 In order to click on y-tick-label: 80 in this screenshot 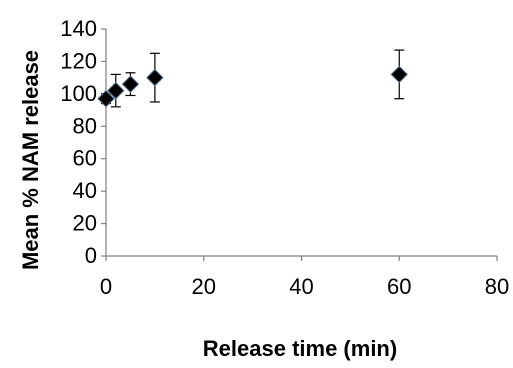, I will do `click(85, 125)`.